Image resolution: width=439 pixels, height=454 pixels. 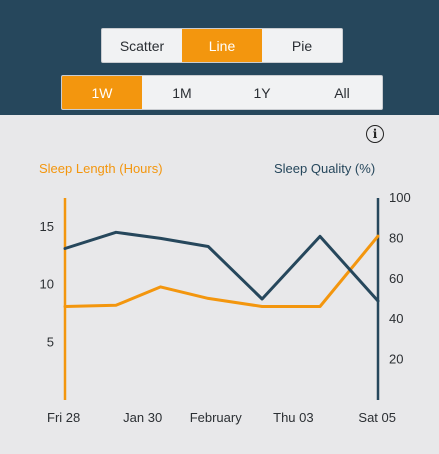 What do you see at coordinates (325, 168) in the screenshot?
I see `right-axis-label: Sleep Quality (%)` at bounding box center [325, 168].